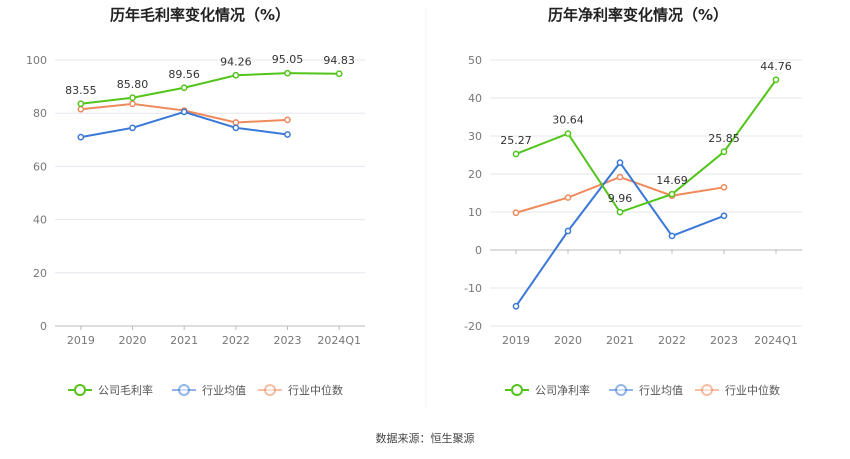  What do you see at coordinates (475, 60) in the screenshot?
I see `y-tick-label: 50` at bounding box center [475, 60].